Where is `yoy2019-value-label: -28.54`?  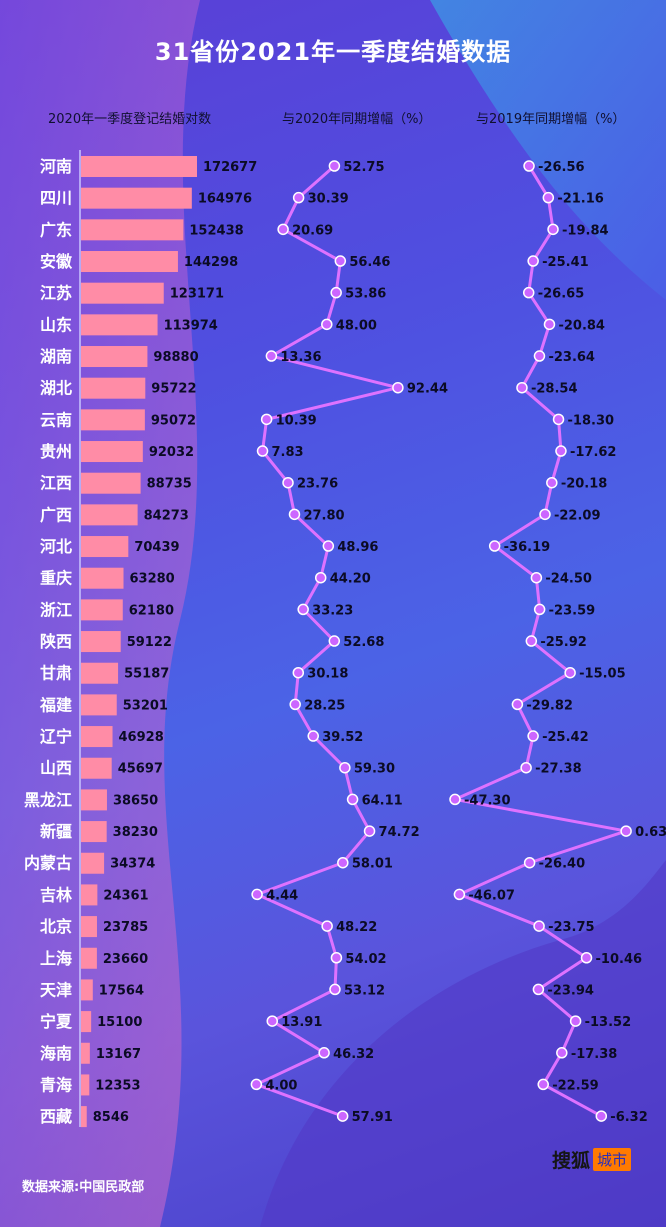
yoy2019-value-label: -28.54 is located at coordinates (554, 389).